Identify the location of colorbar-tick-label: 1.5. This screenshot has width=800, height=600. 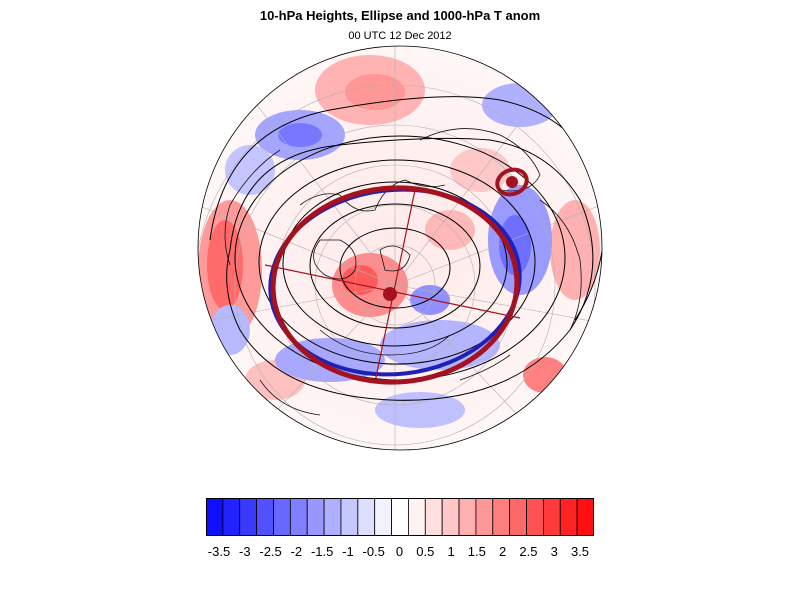
(476, 551).